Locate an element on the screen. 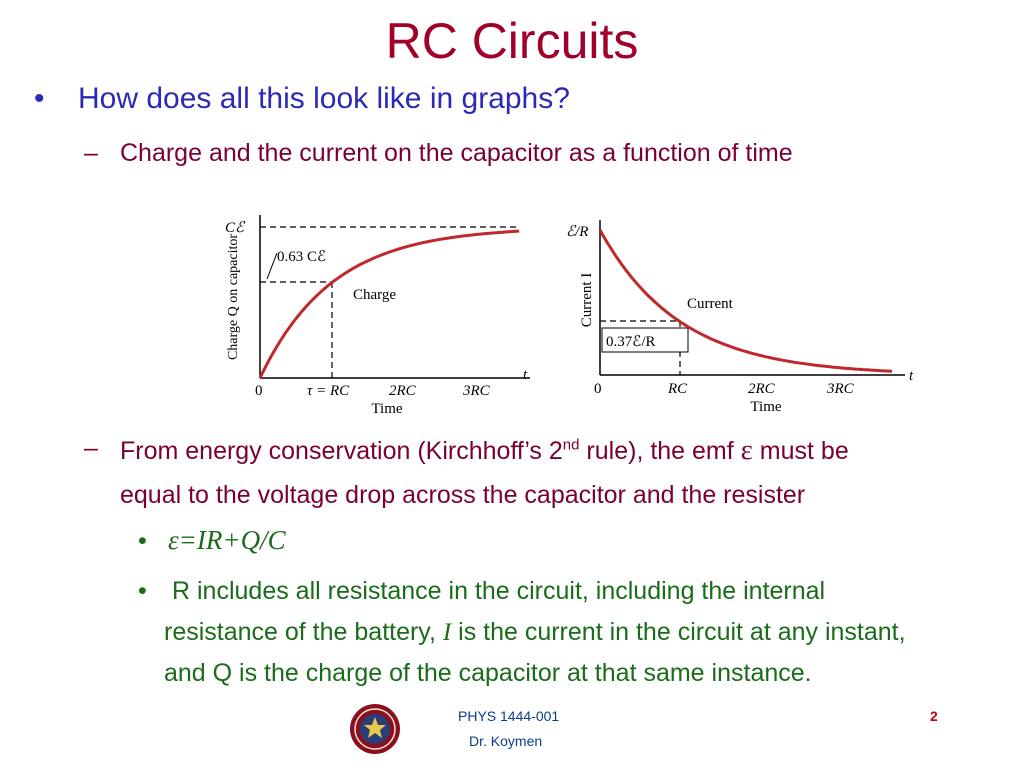 This screenshot has width=1024, height=768. current-axis-t: t is located at coordinates (911, 376).